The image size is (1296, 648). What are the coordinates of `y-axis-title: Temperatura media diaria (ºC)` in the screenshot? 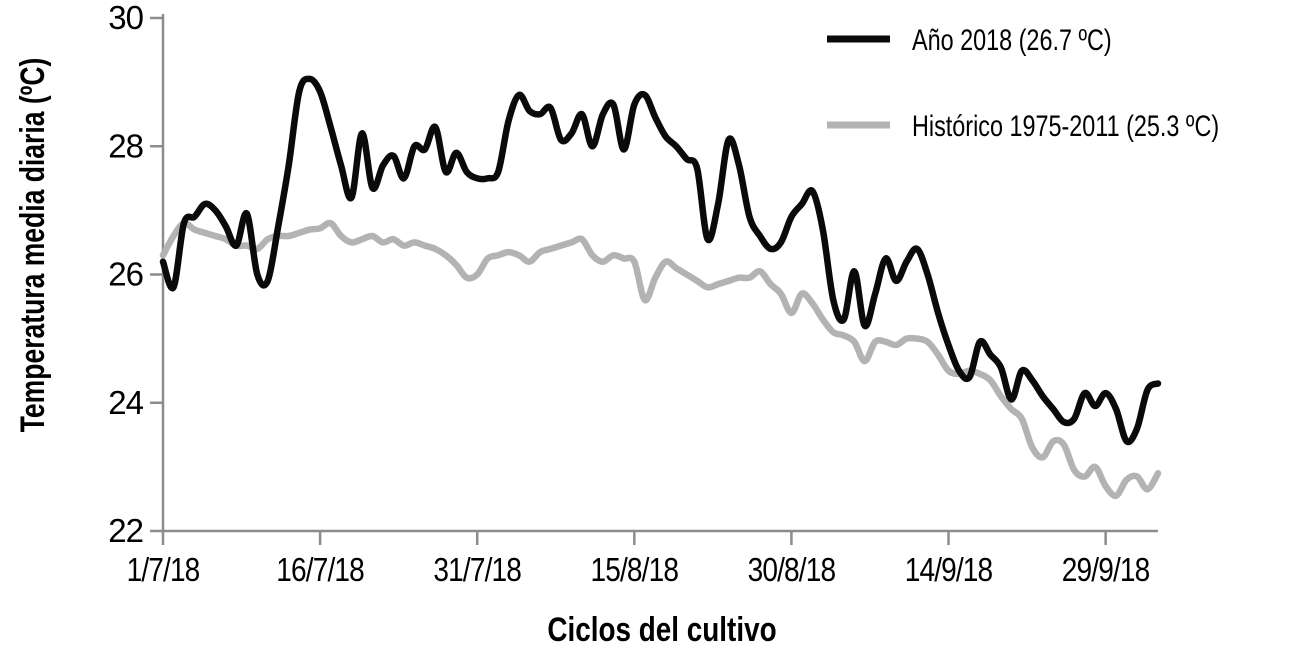 It's located at (33, 245).